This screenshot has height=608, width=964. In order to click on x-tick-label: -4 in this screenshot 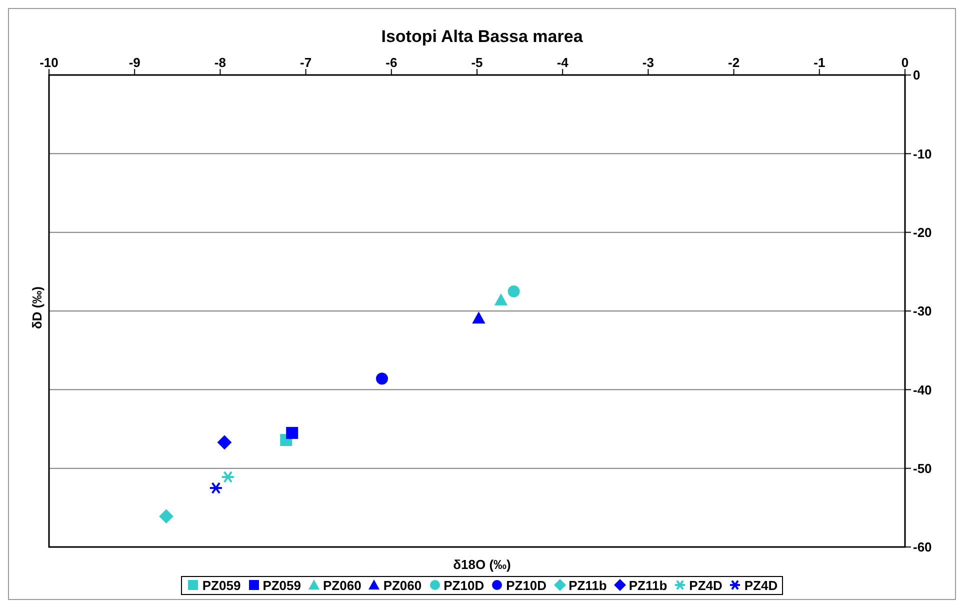, I will do `click(563, 62)`.